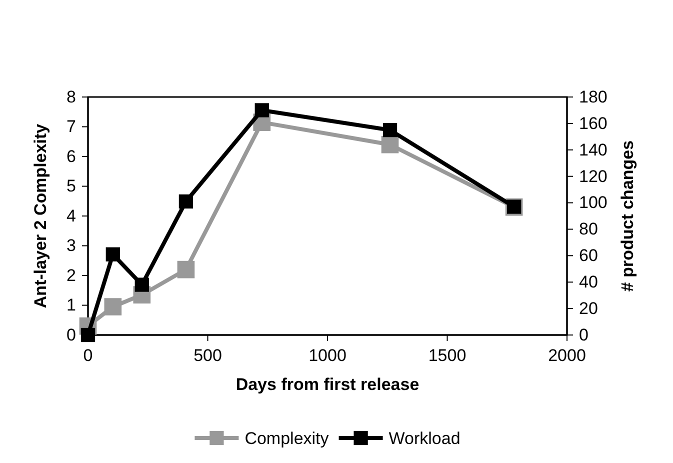 The width and height of the screenshot is (673, 463). Describe the element at coordinates (588, 256) in the screenshot. I see `y2-tick-label: 60` at that location.